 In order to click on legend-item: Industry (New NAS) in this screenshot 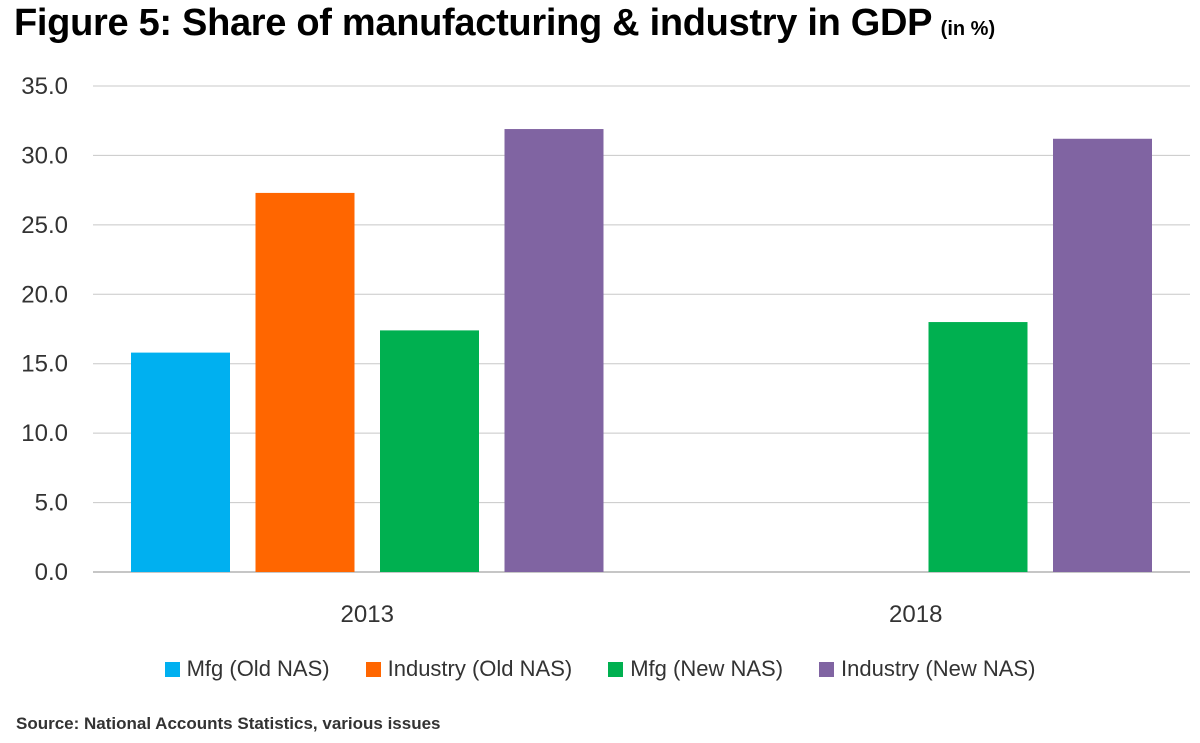, I will do `click(927, 669)`.